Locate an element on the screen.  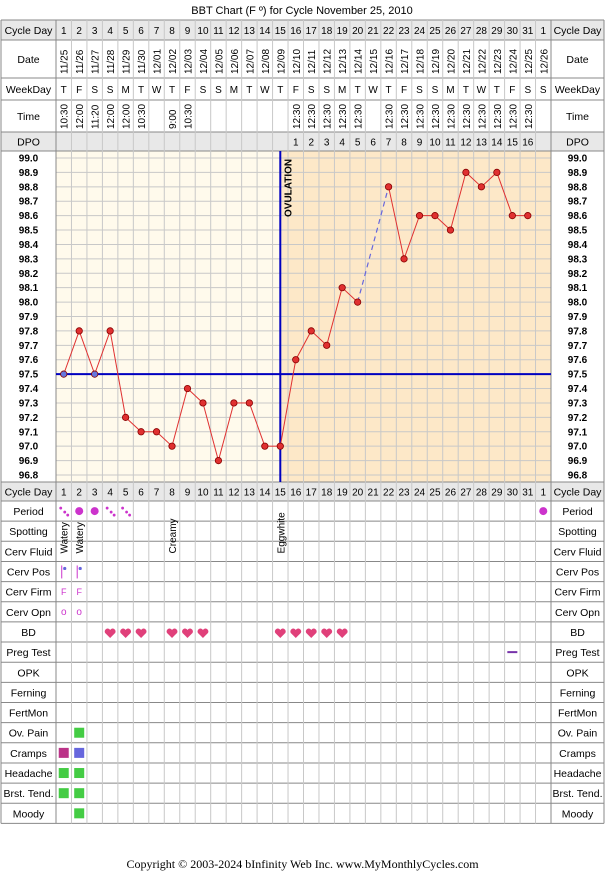
symptom-label-left: Cerv Firm is located at coordinates (28, 593).